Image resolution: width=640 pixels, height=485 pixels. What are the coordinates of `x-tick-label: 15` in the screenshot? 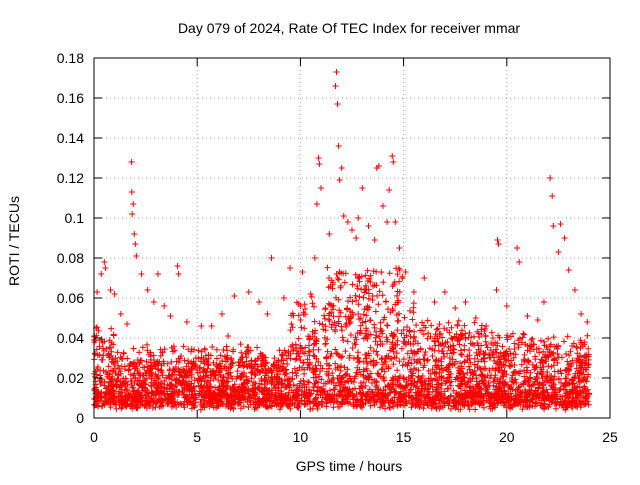 It's located at (404, 437).